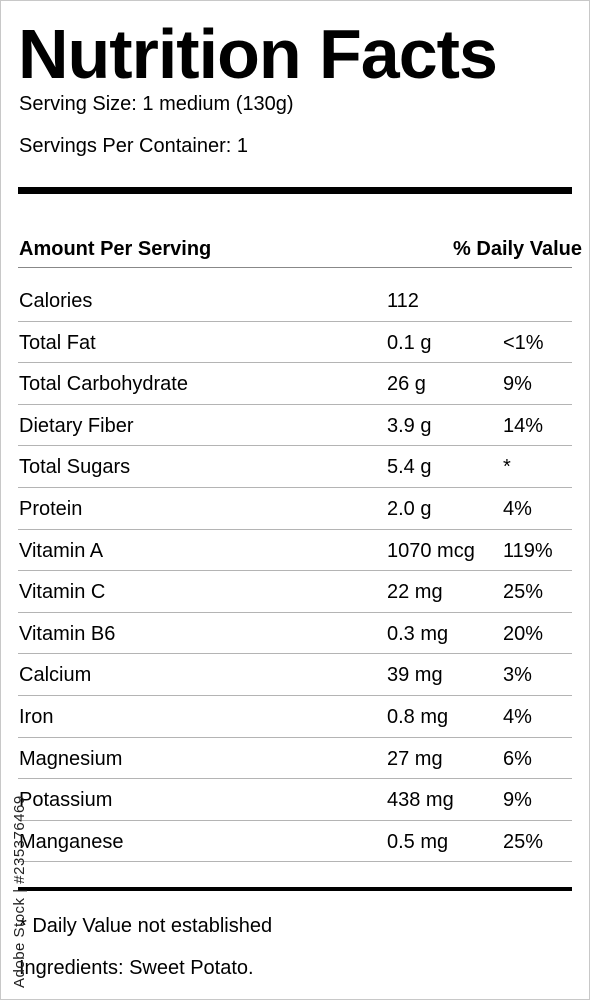 This screenshot has height=1000, width=590. What do you see at coordinates (71, 841) in the screenshot?
I see `nutrient-name: Manganese` at bounding box center [71, 841].